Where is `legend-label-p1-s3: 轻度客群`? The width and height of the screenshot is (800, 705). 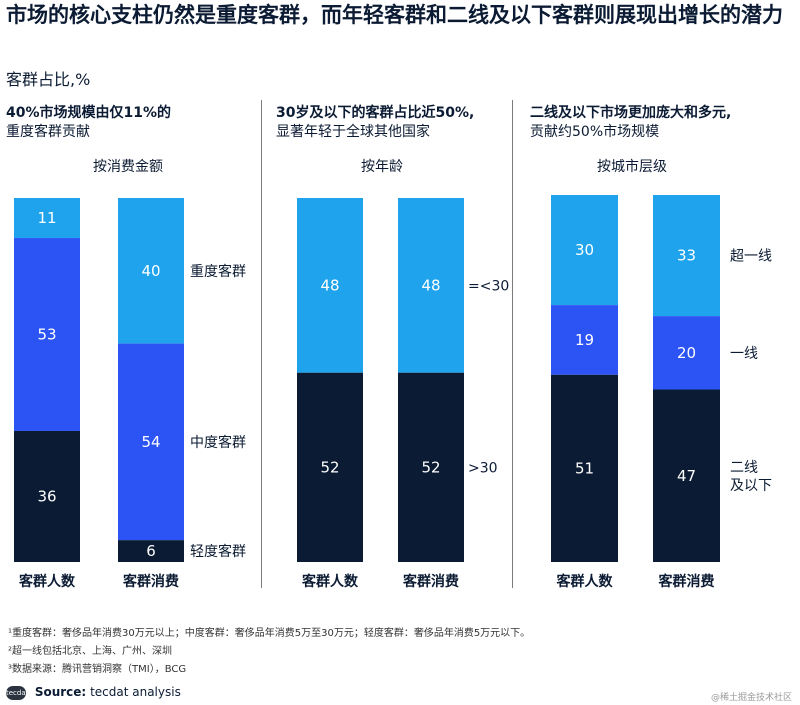
legend-label-p1-s3: 轻度客群 is located at coordinates (218, 551).